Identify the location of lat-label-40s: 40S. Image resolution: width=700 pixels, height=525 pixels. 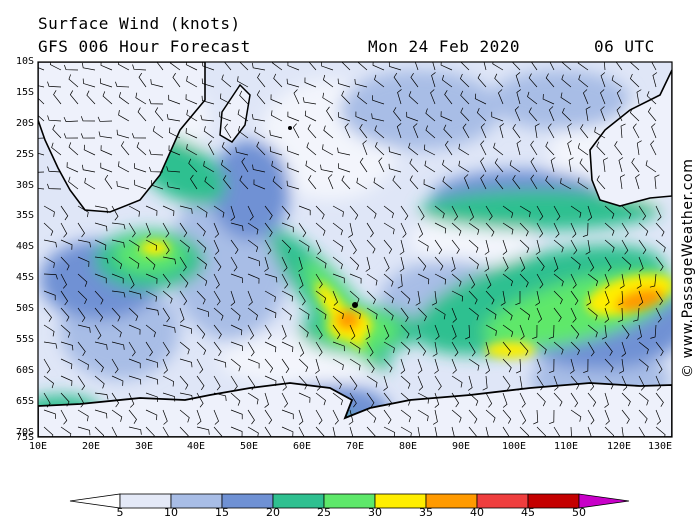
(24, 246).